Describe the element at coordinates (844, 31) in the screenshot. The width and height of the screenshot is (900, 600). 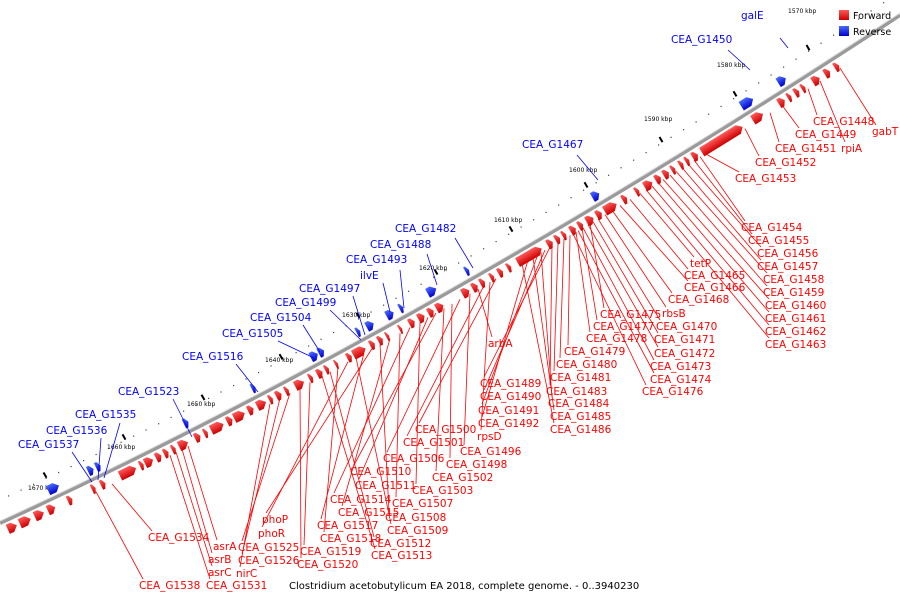
I see `legend-reverse-swatch` at that location.